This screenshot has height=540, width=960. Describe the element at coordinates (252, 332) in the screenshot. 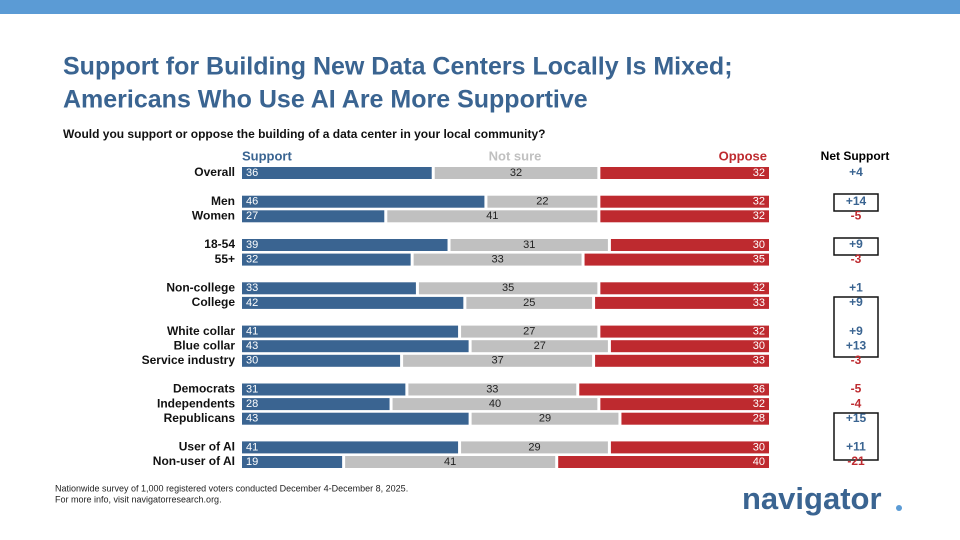

I see `value-label: 41` at that location.